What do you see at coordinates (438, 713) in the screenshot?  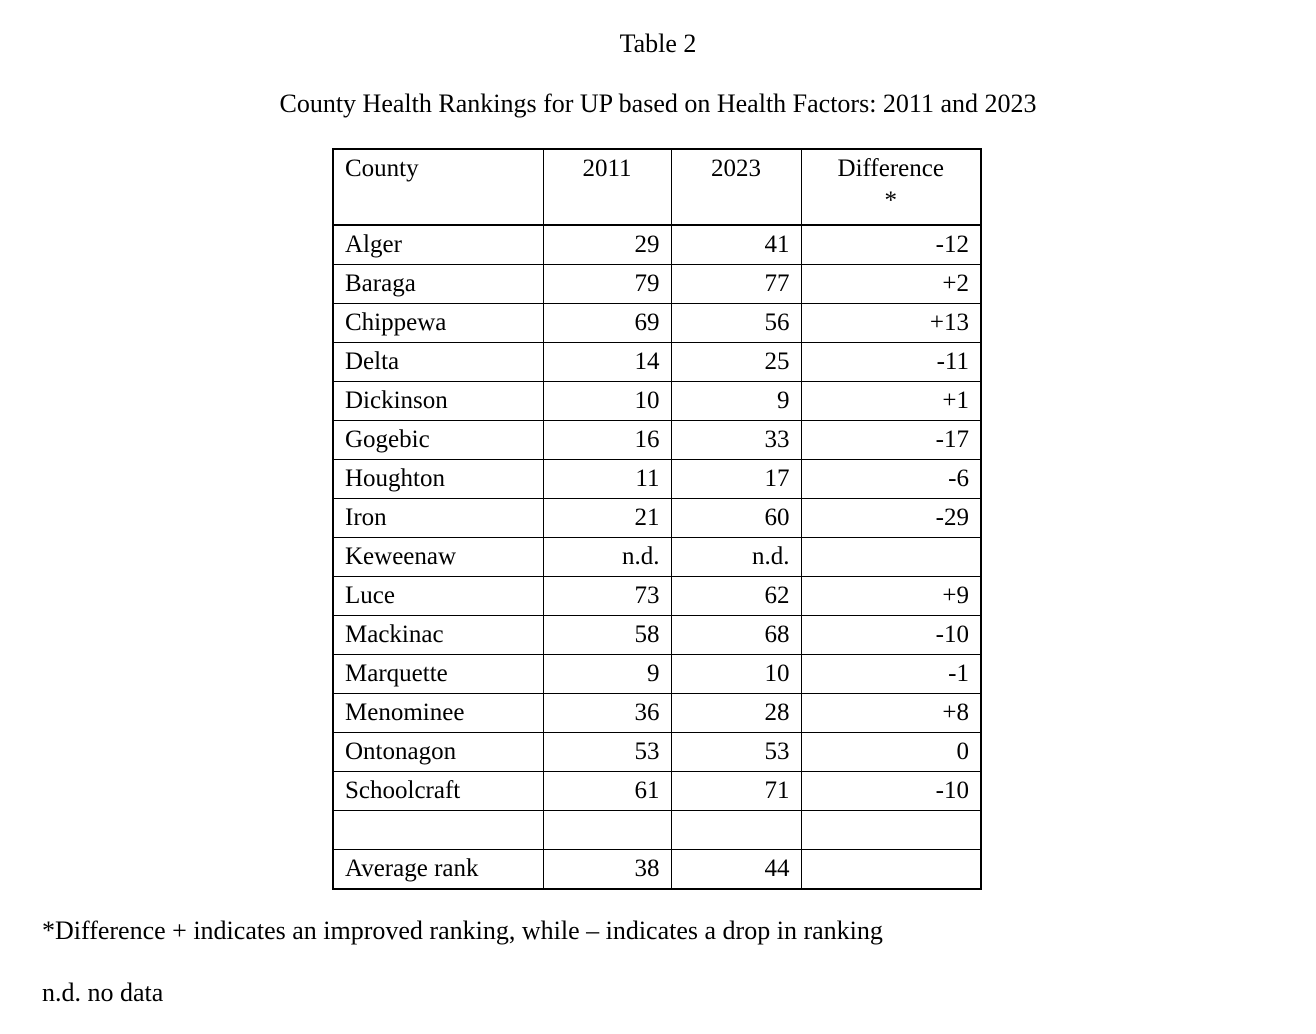 I see `county-name-cell: Menominee` at bounding box center [438, 713].